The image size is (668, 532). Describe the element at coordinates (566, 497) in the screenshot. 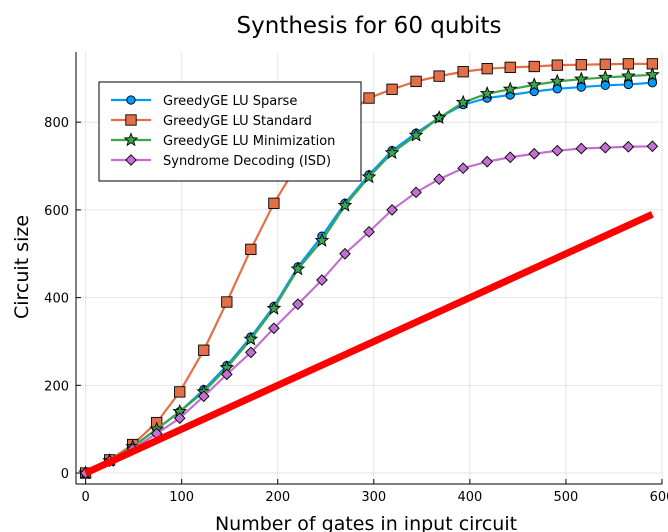

I see `x-tick-label: 500` at that location.